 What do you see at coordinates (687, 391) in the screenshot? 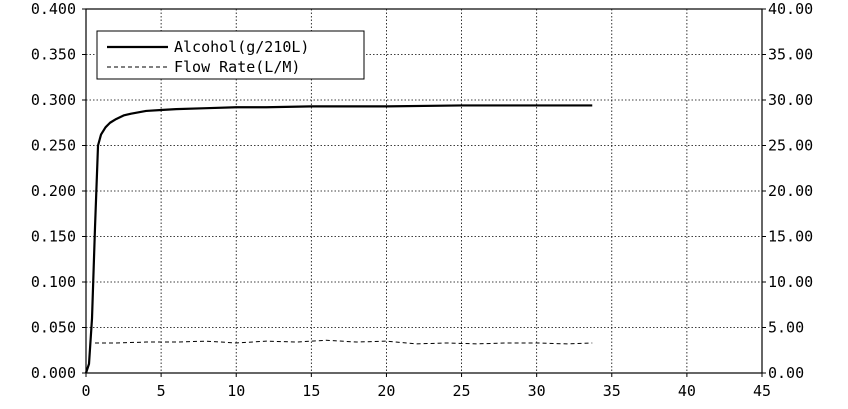
I see `x-tick-label: 40` at bounding box center [687, 391].